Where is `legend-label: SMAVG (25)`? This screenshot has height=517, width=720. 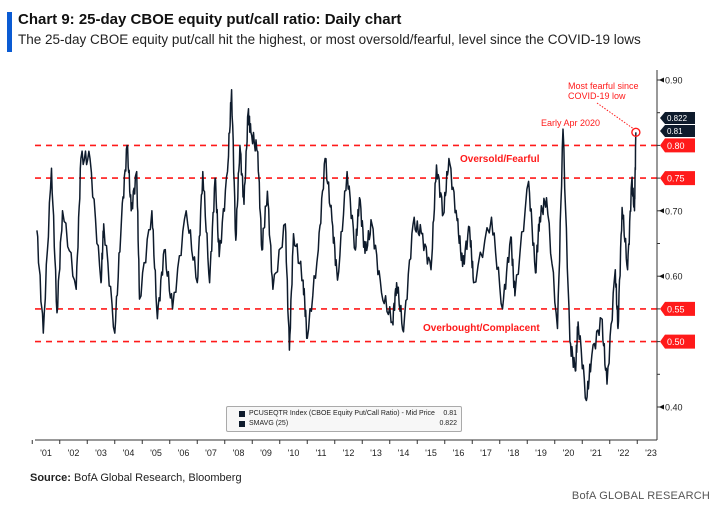 legend-label: SMAVG (25) is located at coordinates (269, 423).